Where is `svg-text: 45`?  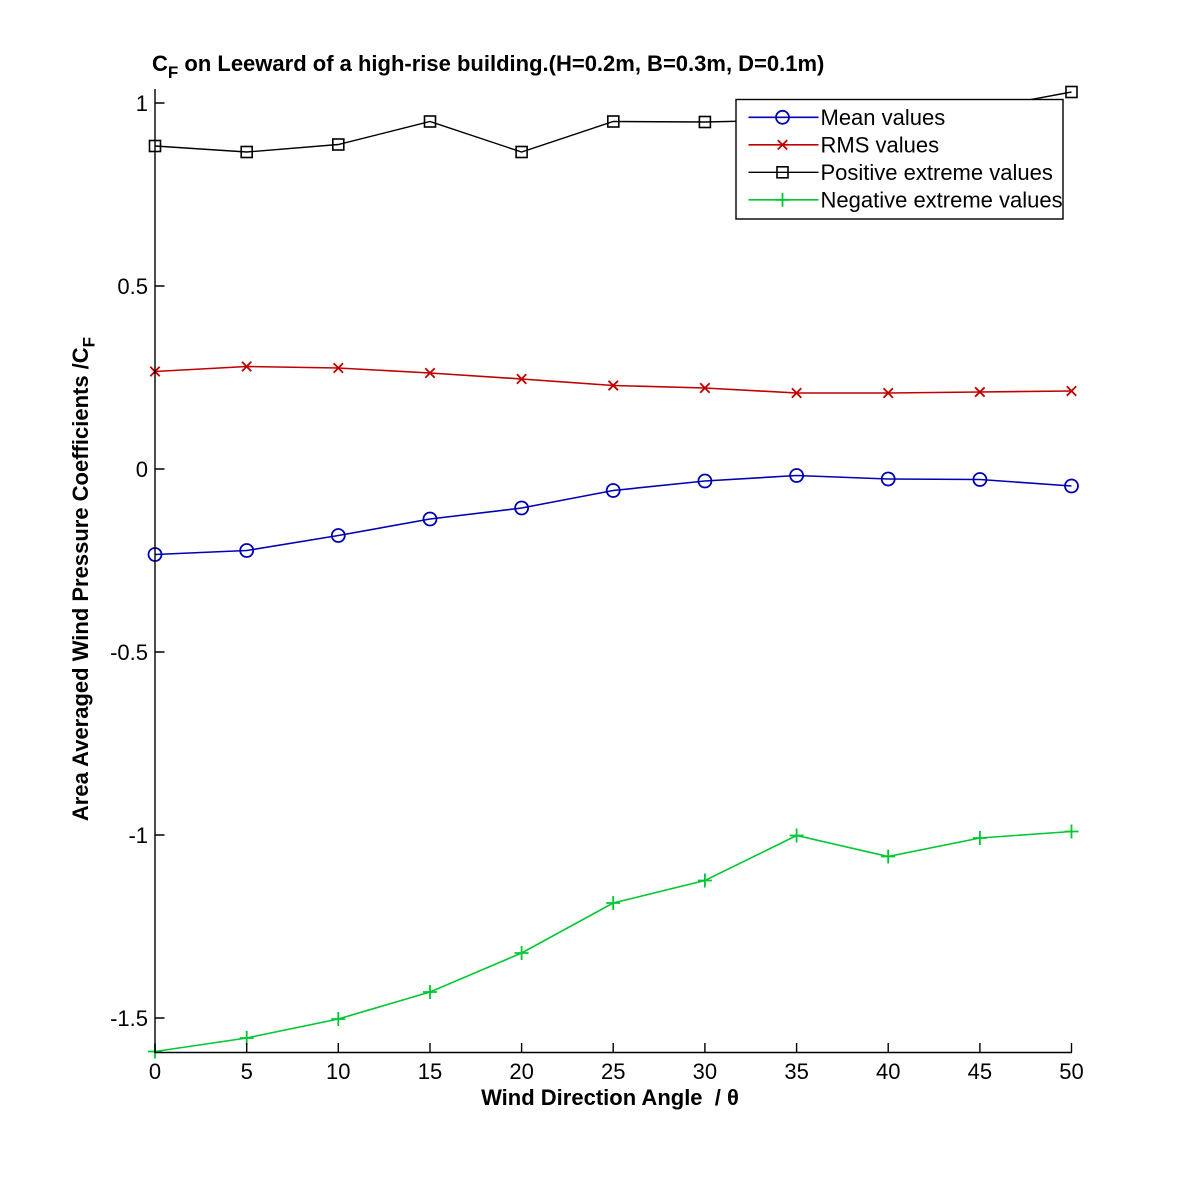
svg-text: 45 is located at coordinates (980, 1071).